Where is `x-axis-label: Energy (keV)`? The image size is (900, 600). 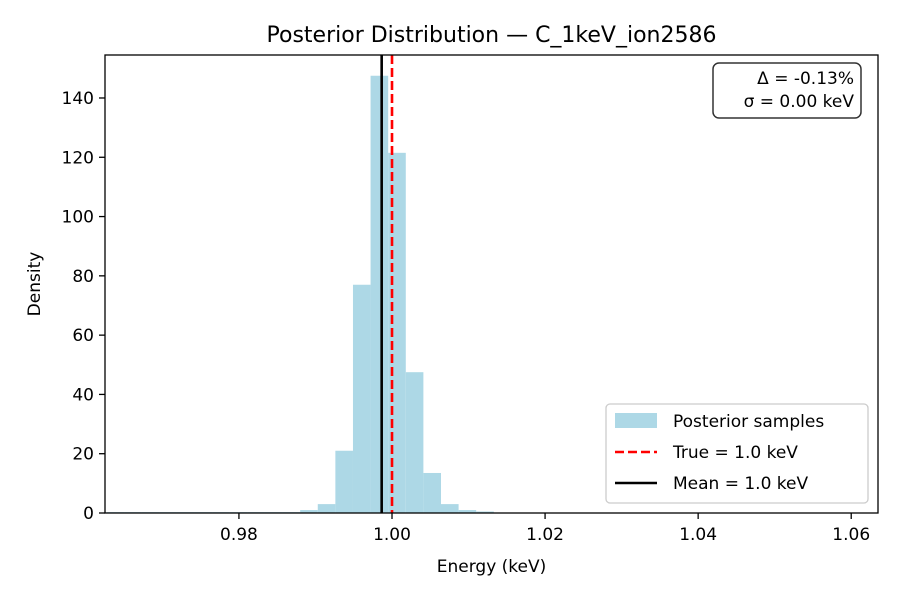 x-axis-label: Energy (keV) is located at coordinates (492, 567).